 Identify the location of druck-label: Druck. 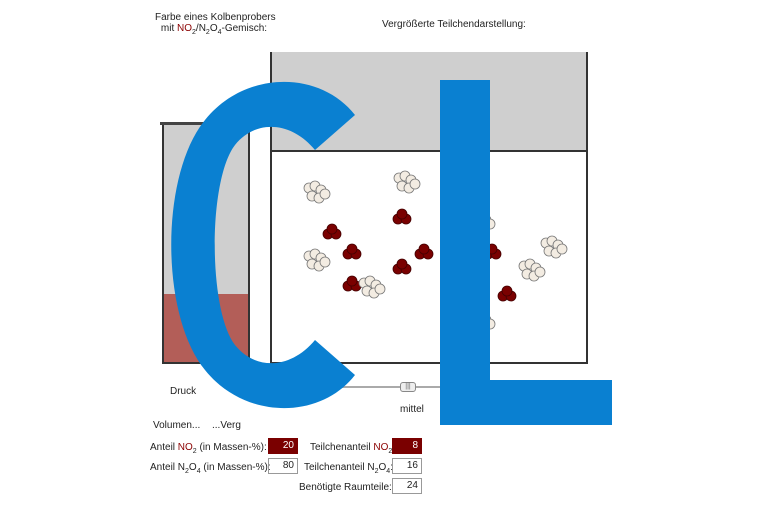
(183, 391).